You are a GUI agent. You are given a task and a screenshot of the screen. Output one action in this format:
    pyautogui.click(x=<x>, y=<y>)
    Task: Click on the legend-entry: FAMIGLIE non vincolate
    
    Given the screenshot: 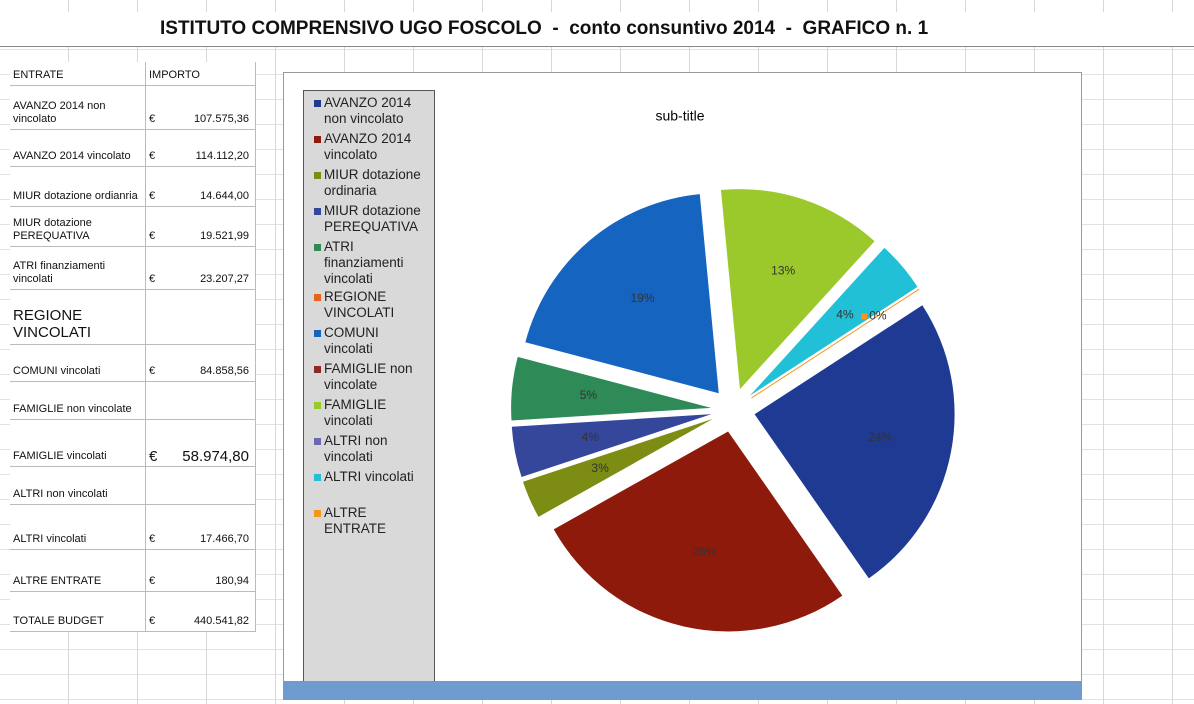 What is the action you would take?
    pyautogui.click(x=372, y=378)
    